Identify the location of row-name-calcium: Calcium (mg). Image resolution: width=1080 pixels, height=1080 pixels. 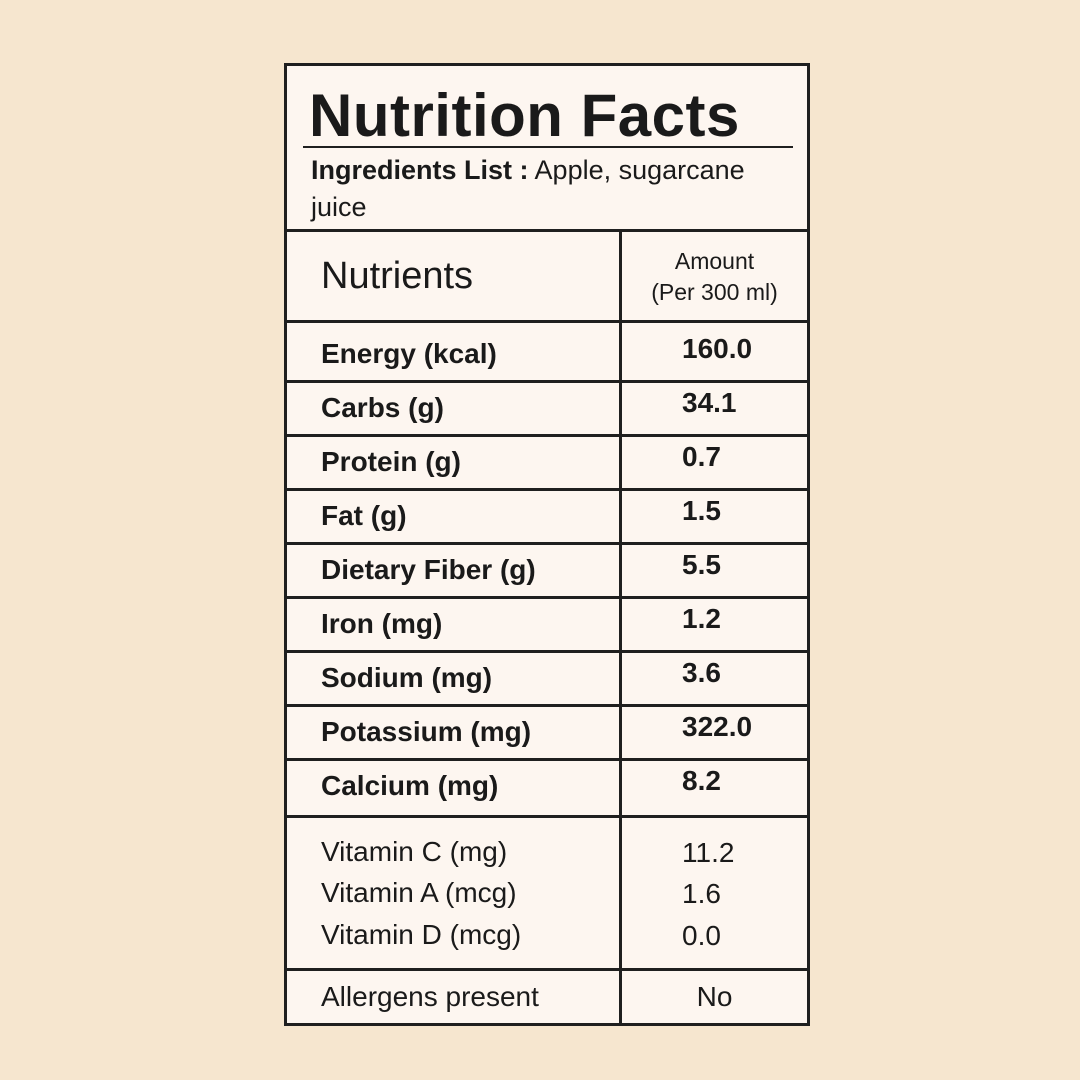
(410, 785).